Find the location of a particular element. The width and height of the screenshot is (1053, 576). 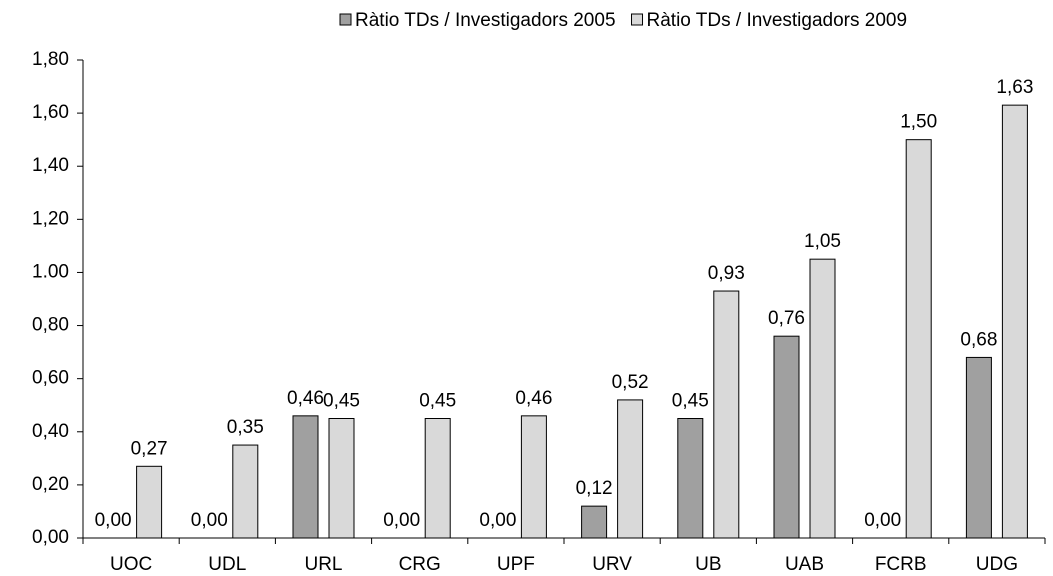

data-label: 0,93 is located at coordinates (726, 273).